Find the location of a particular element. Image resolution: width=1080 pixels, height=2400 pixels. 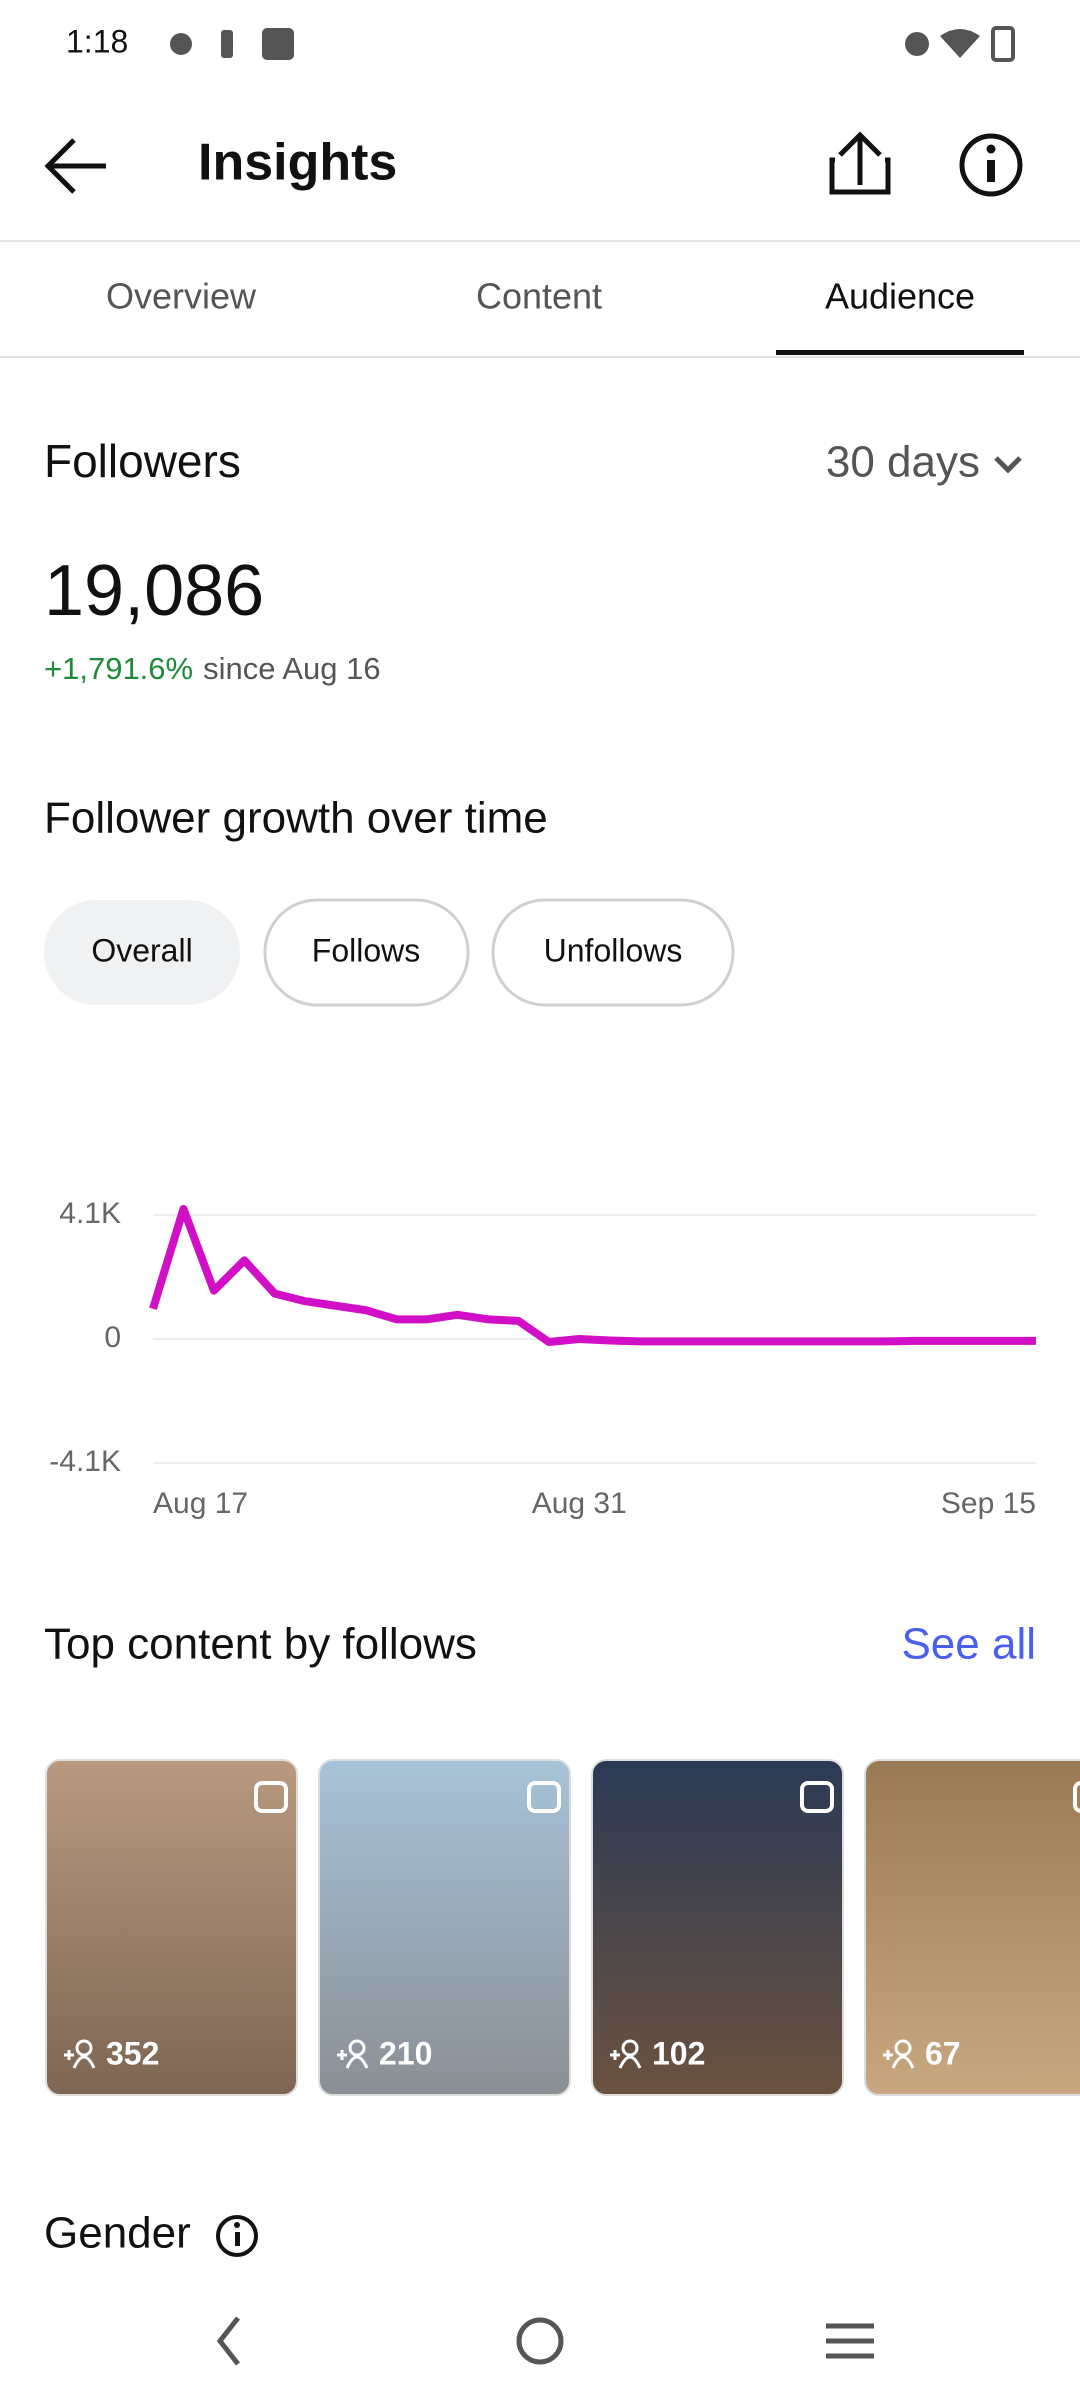

share-button is located at coordinates (860, 163).